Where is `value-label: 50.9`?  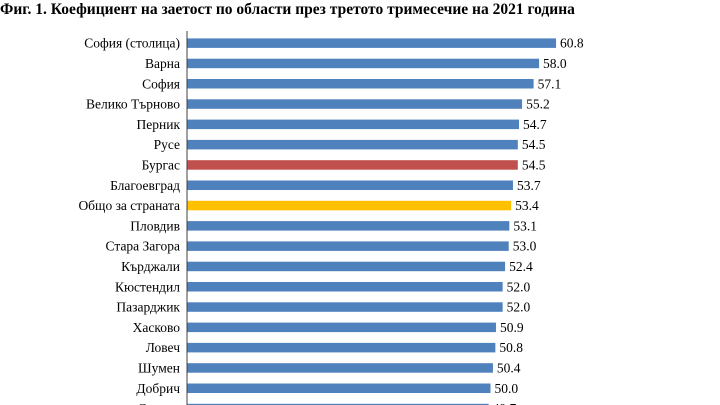 value-label: 50.9 is located at coordinates (512, 327).